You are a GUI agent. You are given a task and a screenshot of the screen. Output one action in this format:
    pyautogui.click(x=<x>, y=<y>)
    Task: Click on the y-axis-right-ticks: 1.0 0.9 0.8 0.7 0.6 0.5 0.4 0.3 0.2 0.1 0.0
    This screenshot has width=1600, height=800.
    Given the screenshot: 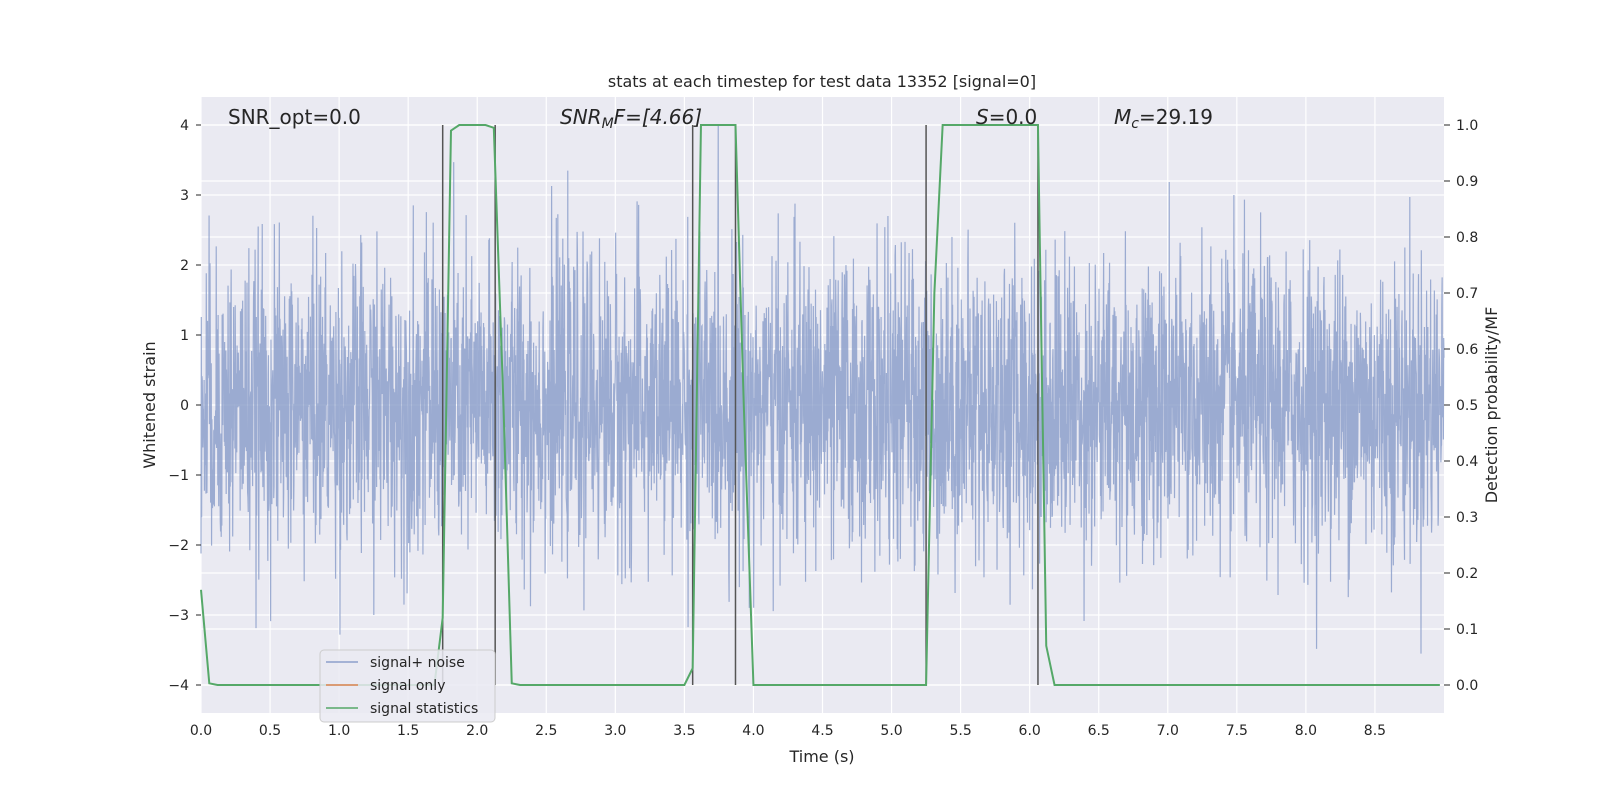 What is the action you would take?
    pyautogui.click(x=1461, y=406)
    